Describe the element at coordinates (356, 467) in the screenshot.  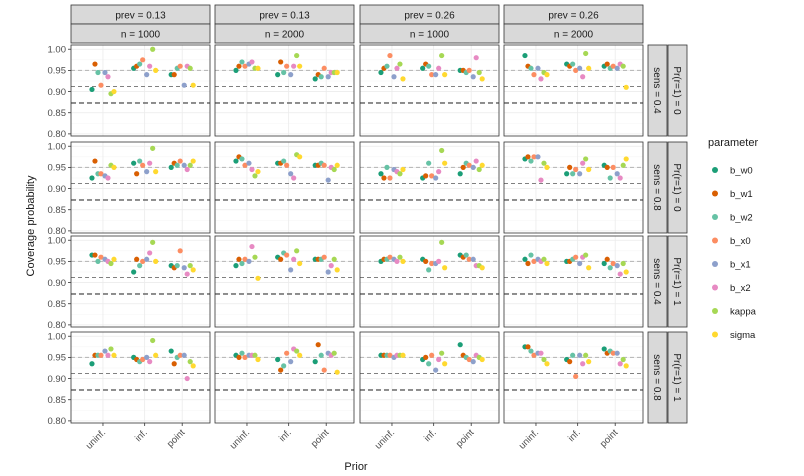
I see `x-axis-title: Prior` at that location.